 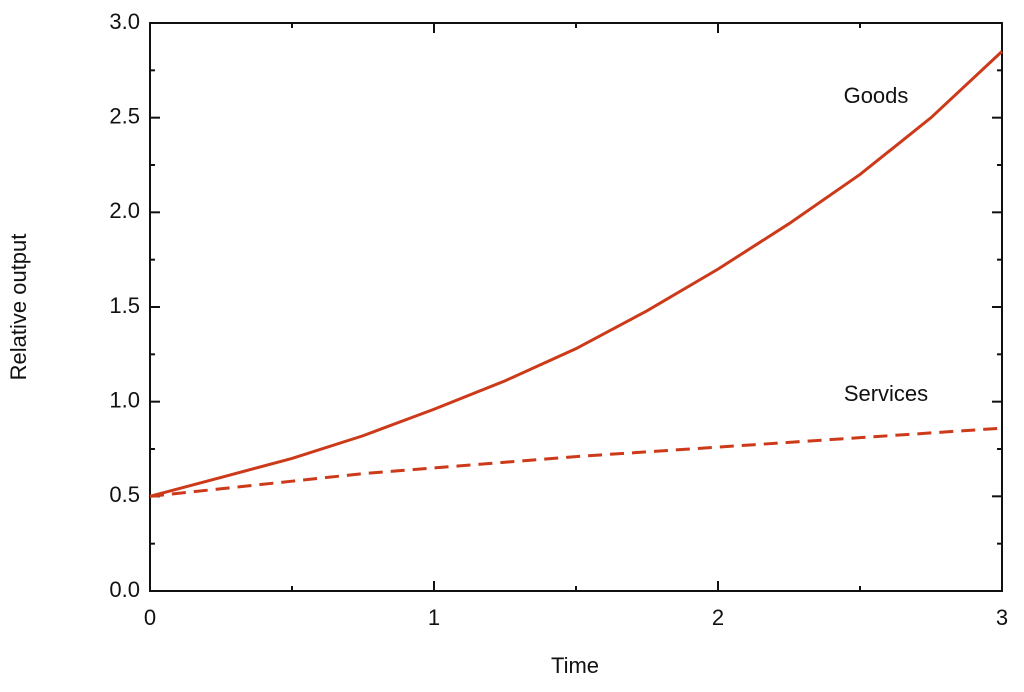 I want to click on y-tick-label: 1.0, so click(x=124, y=399).